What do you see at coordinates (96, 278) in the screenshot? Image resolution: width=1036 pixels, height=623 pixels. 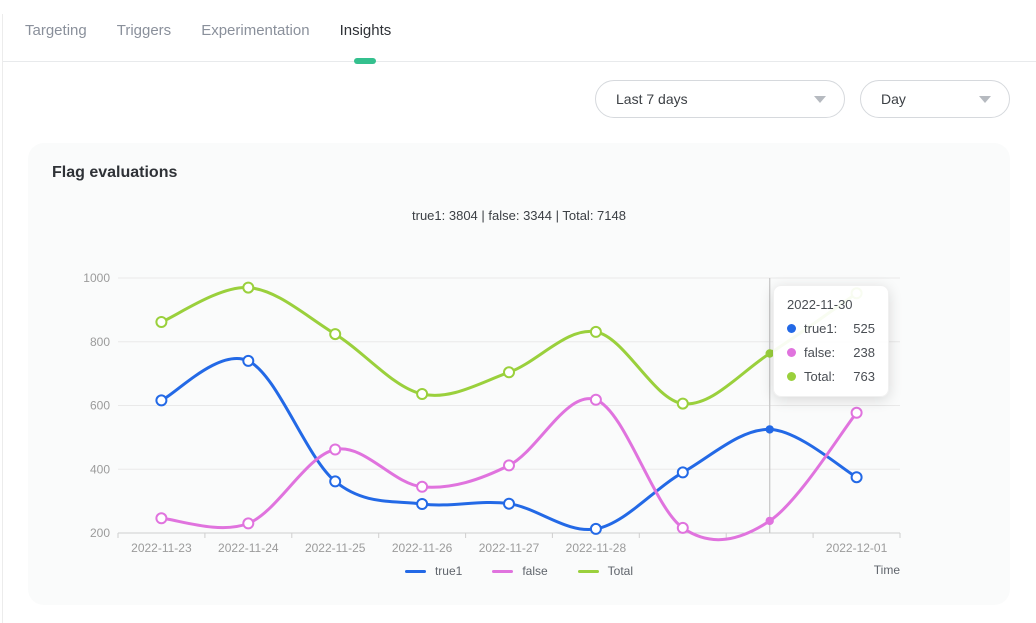 I see `y-axis-tick-label: 1000` at bounding box center [96, 278].